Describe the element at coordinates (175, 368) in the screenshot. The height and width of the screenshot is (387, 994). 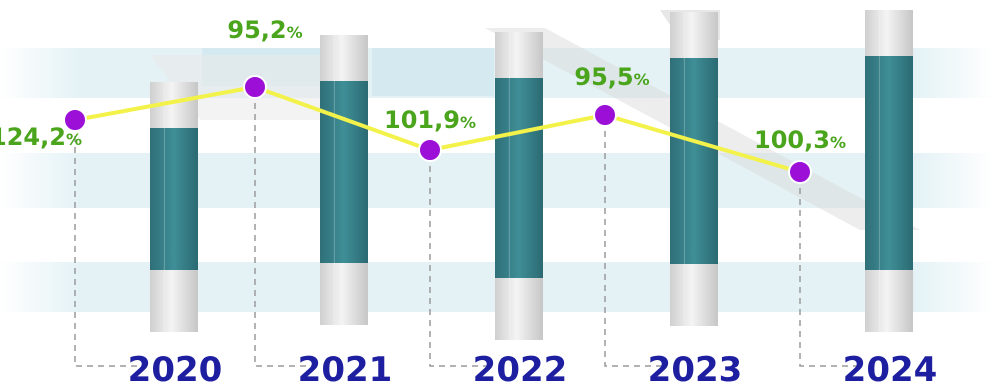
I see `tick-label: 2020` at that location.